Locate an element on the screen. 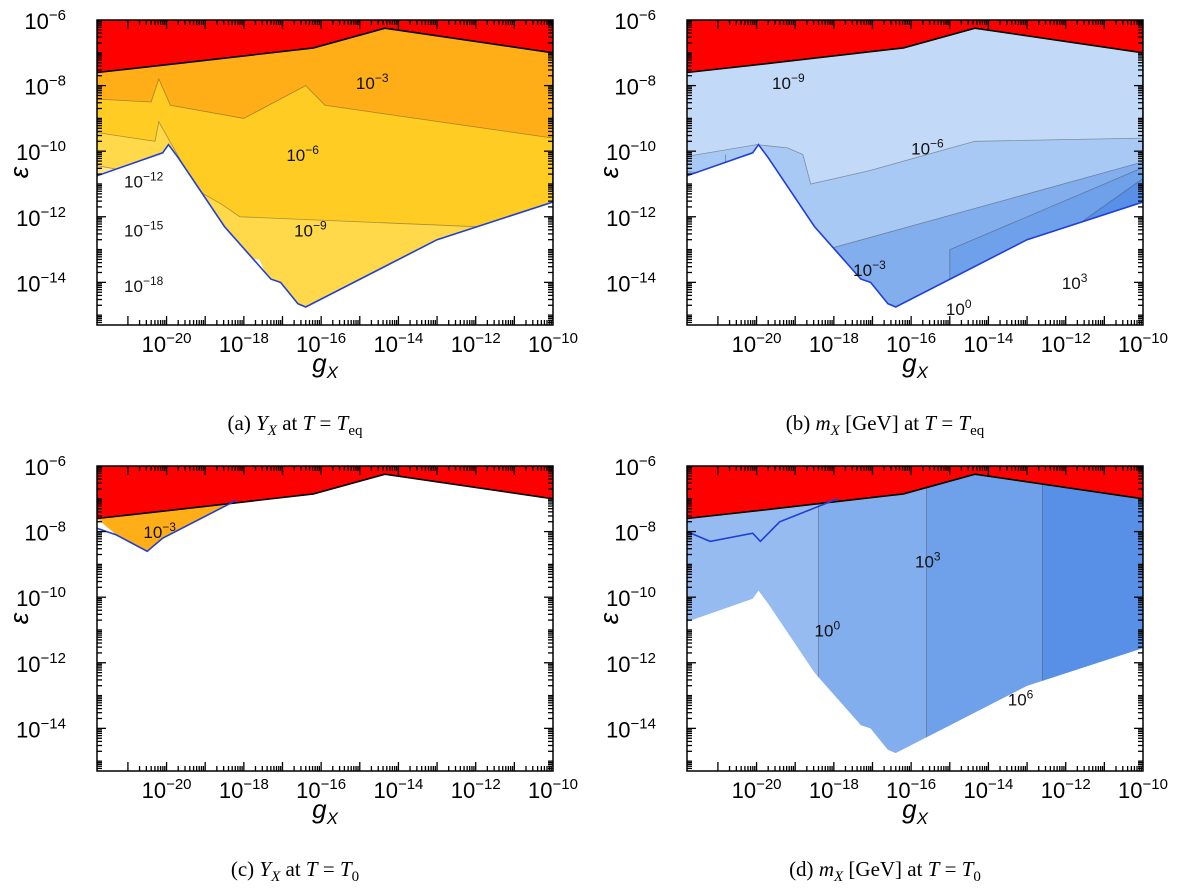 The height and width of the screenshot is (893, 1189). caption-a: (a) YX at T = Teq is located at coordinates (295, 425).